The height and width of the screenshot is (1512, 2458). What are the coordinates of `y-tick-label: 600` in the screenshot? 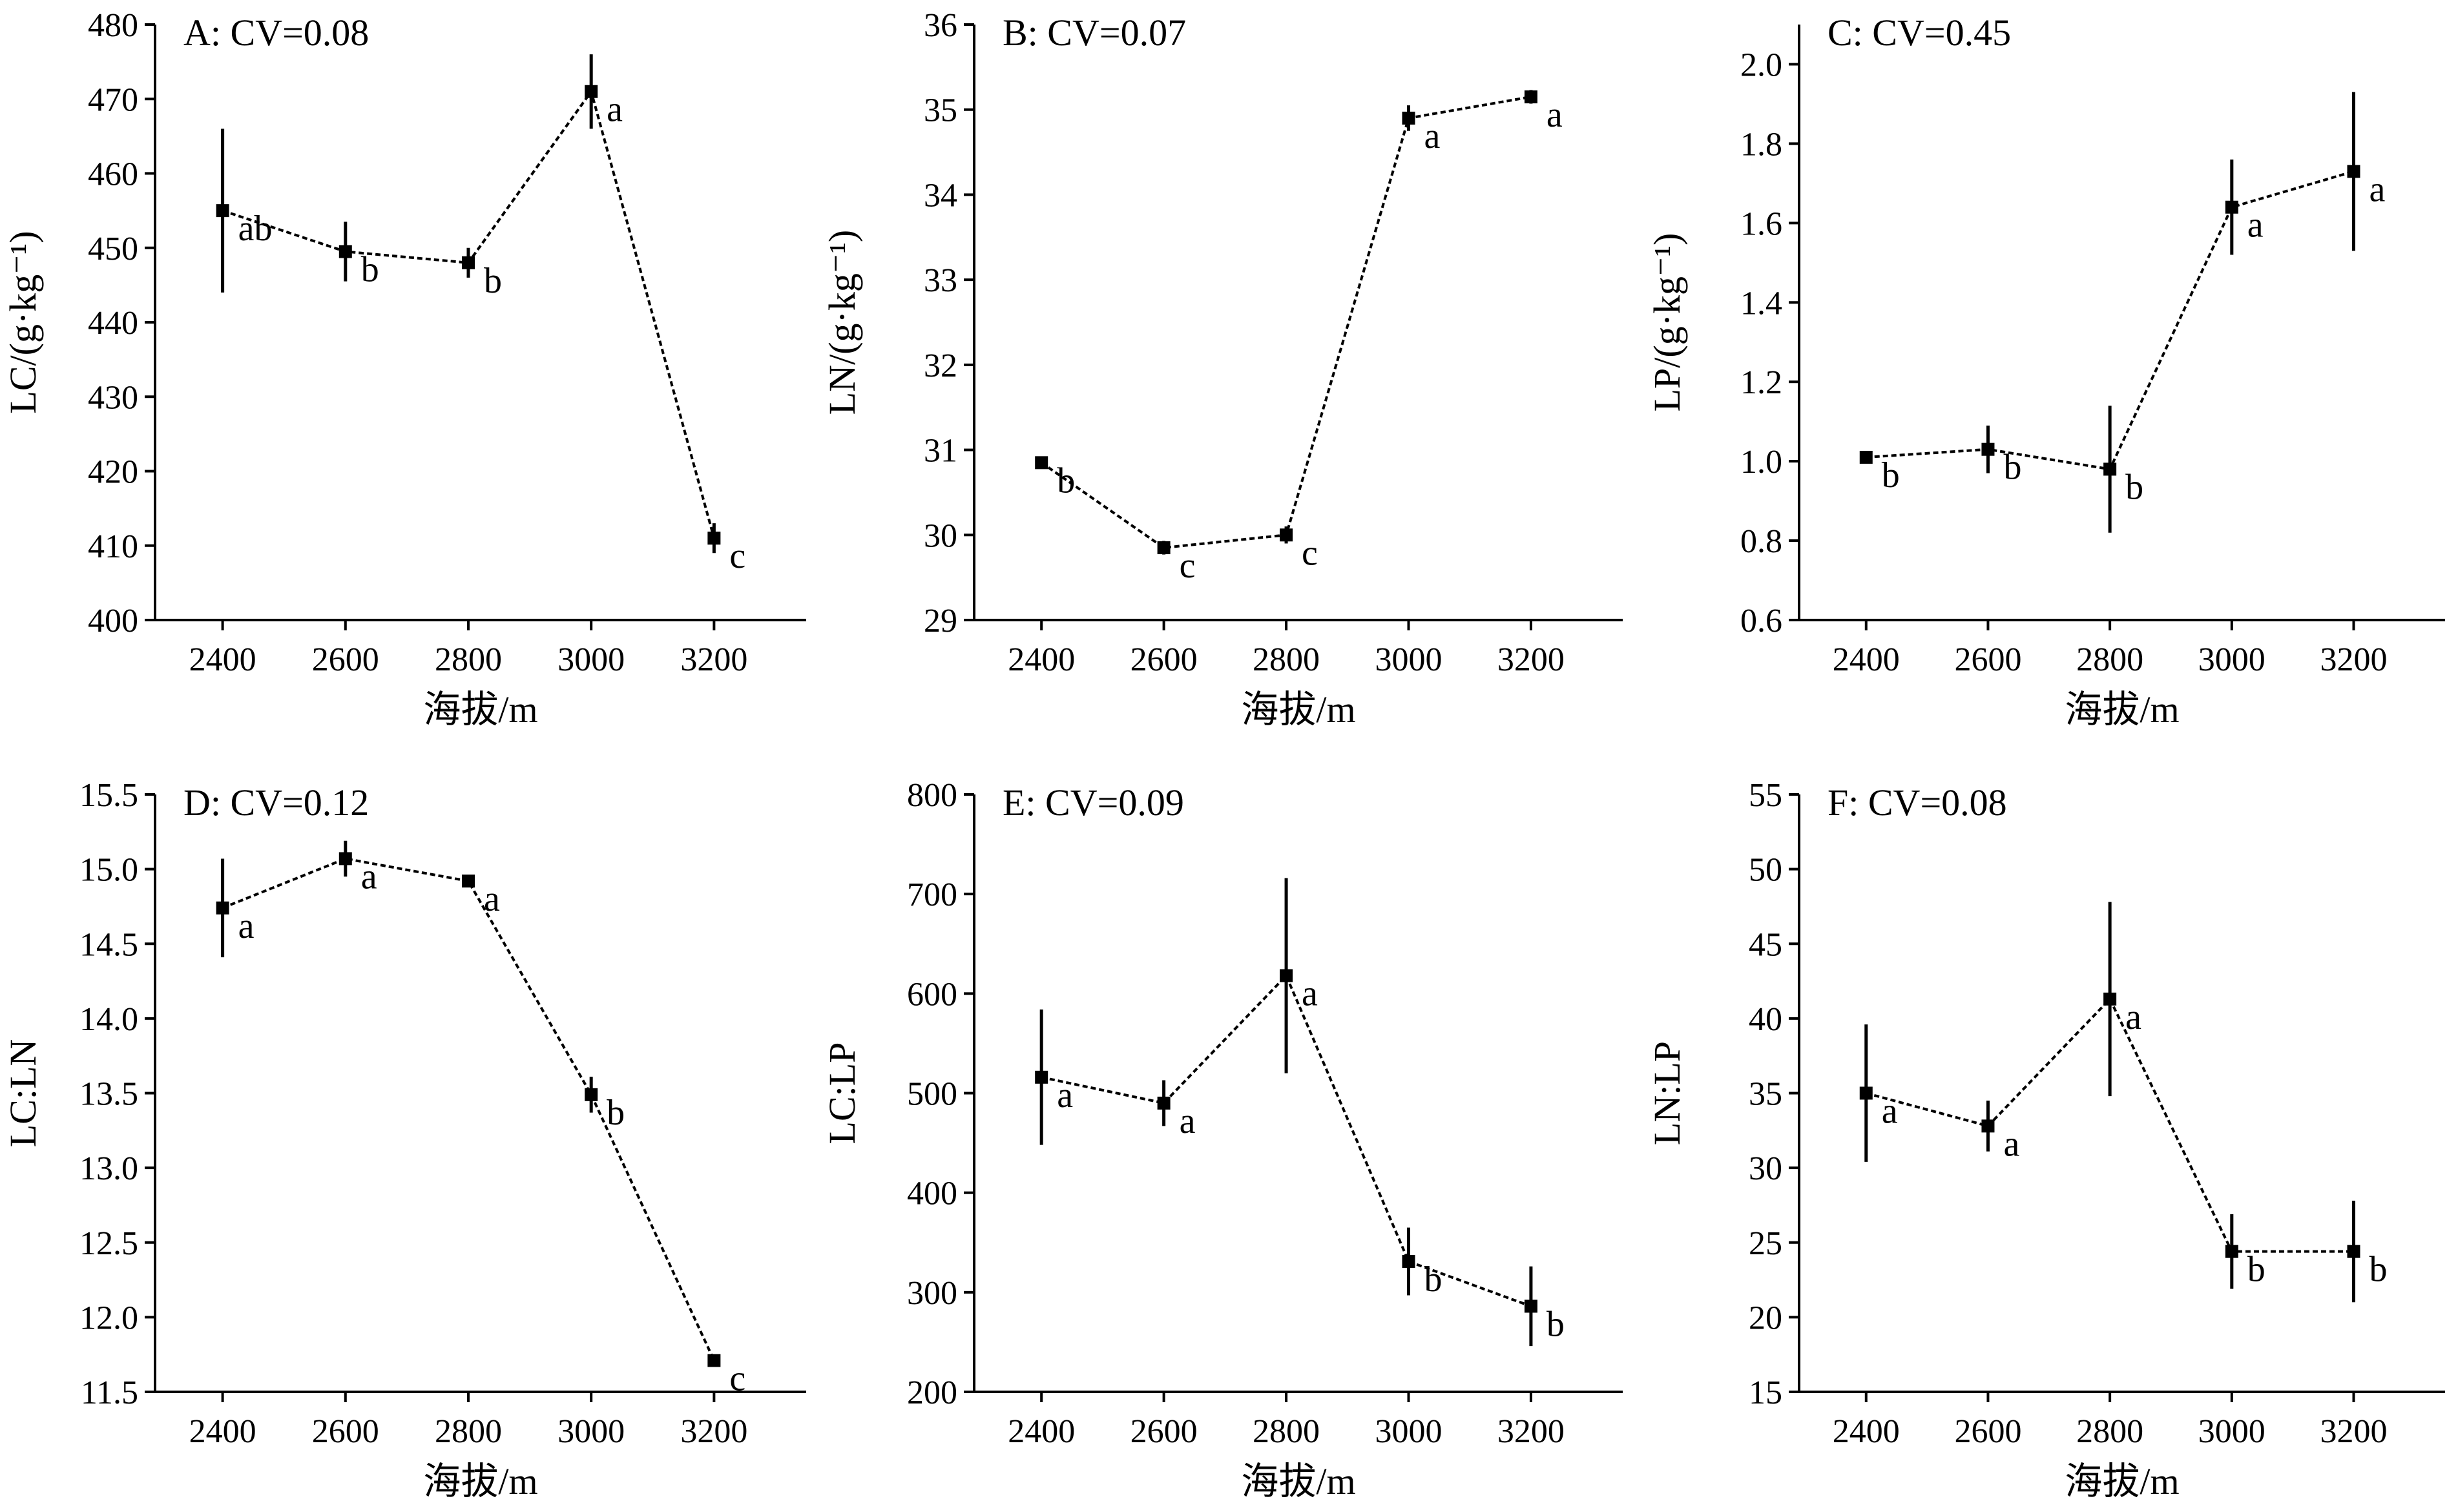 It's located at (932, 995).